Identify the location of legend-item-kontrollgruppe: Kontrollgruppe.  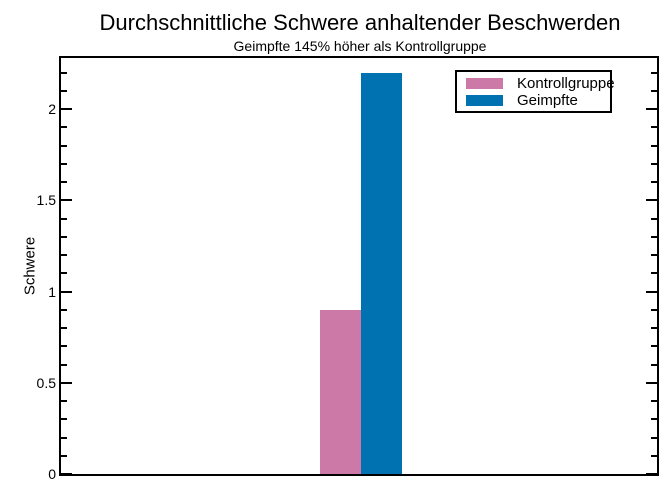
(536, 83).